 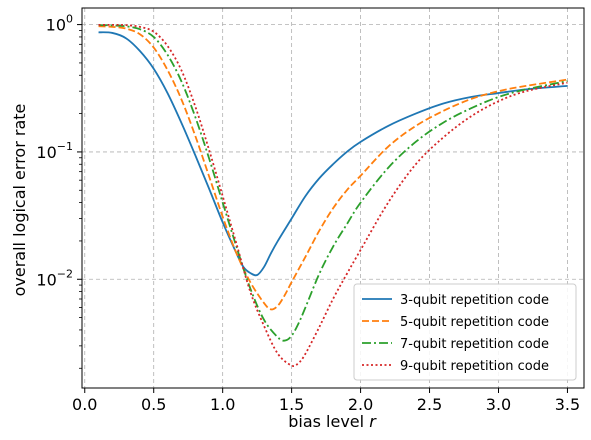 I want to click on legend-box, so click(x=465, y=332).